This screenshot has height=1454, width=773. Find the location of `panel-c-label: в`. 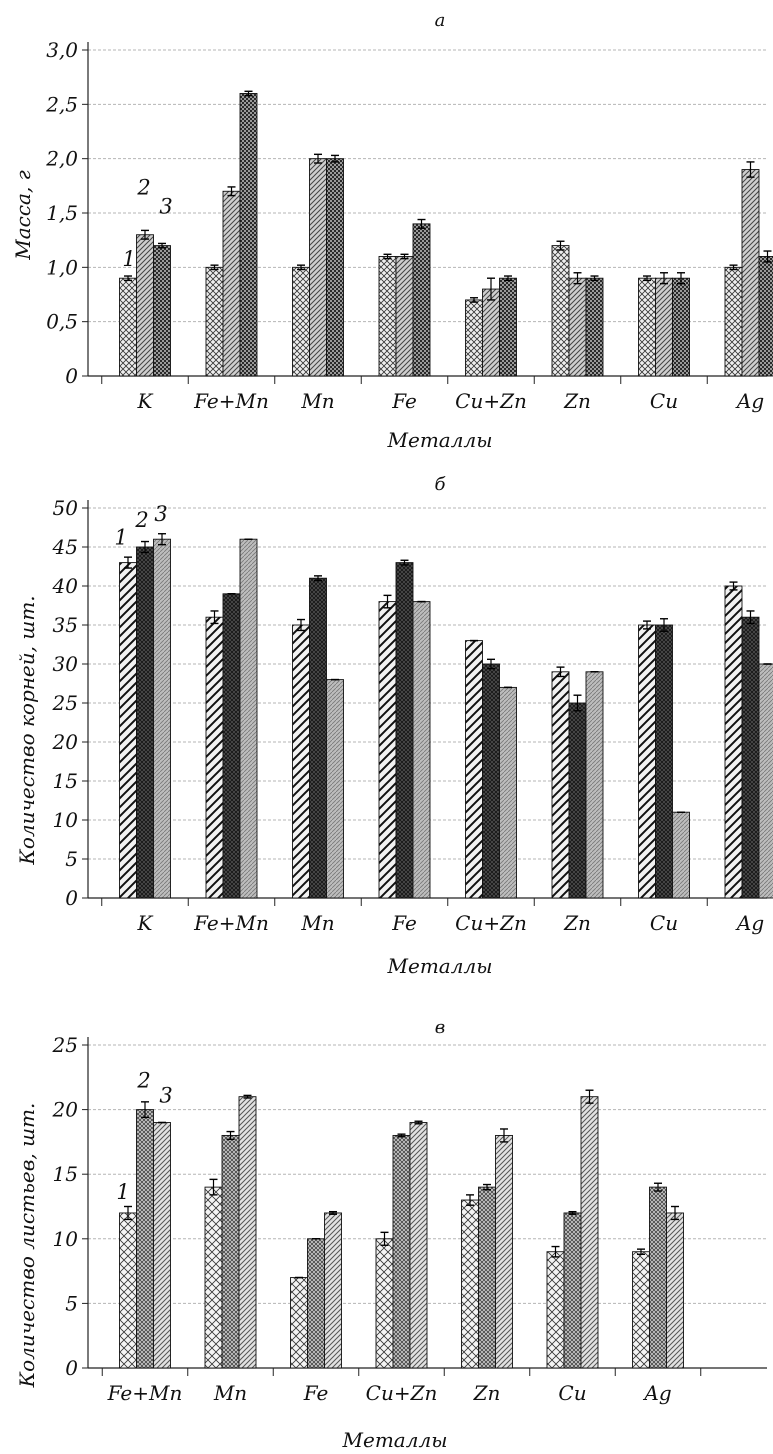

panel-c-label: в is located at coordinates (440, 1027).